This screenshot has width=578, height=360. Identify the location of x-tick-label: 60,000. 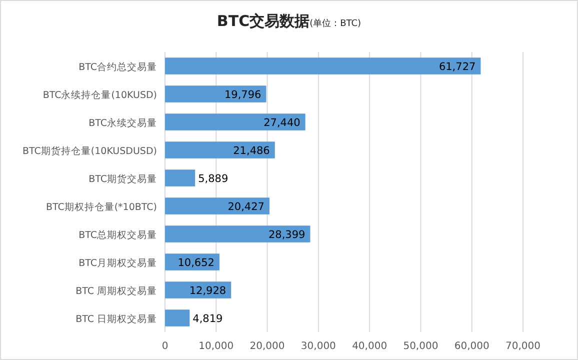
(472, 346).